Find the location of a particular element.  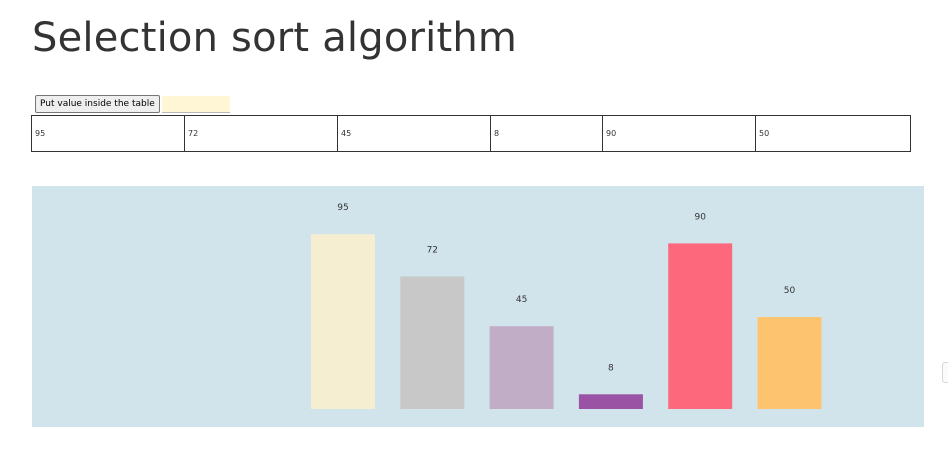

bar-value-label: 50 is located at coordinates (790, 291).